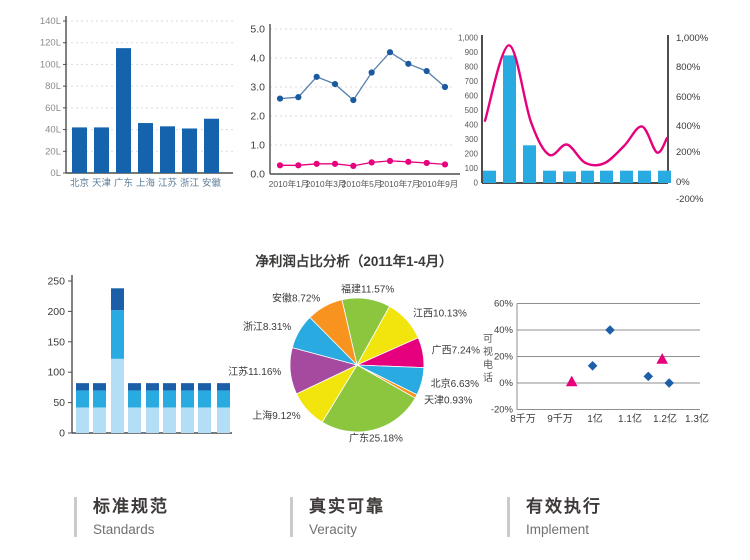 This screenshot has width=750, height=560. Describe the element at coordinates (440, 314) in the screenshot. I see `svg-text: 江西10.13%` at that location.